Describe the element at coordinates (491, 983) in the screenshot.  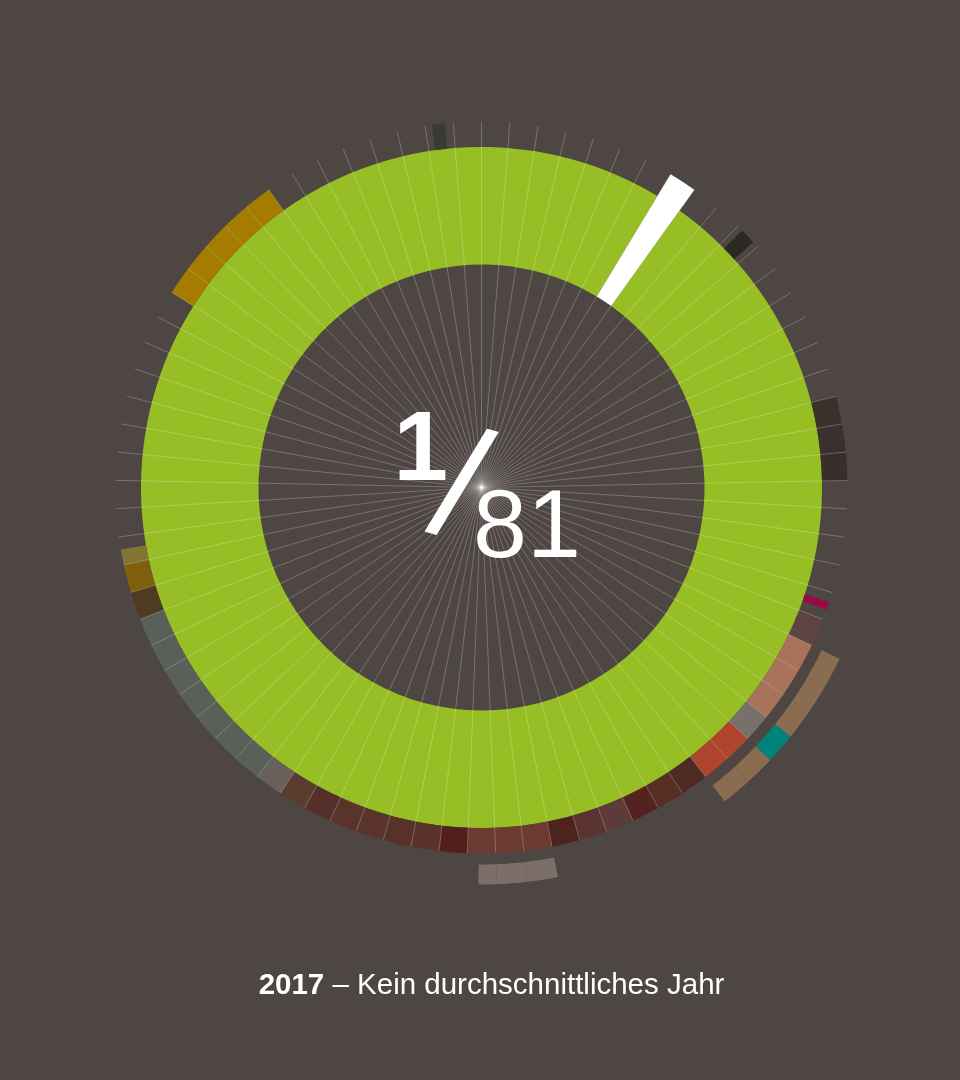
I see `text: 2017 – Kein durchschnittliches Jahr` at that location.